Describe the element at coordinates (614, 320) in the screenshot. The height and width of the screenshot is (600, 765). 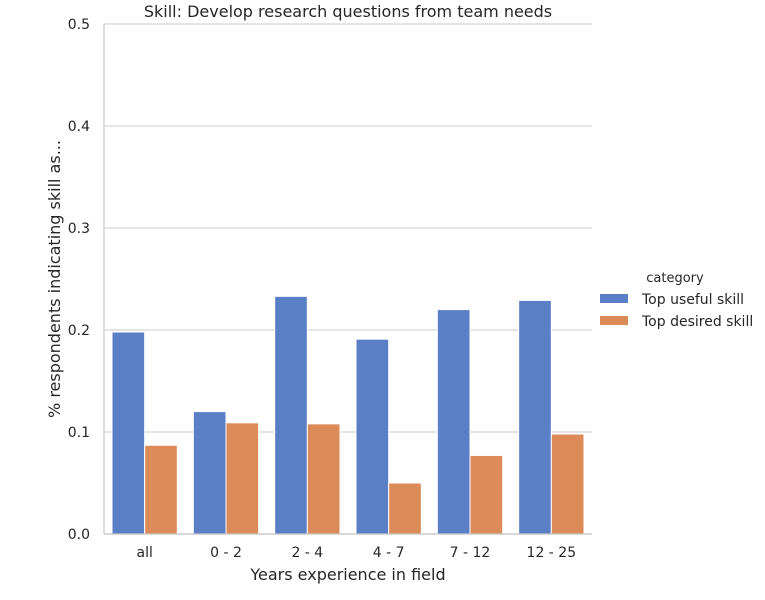
I see `legend-swatch-top-desired-skill` at that location.